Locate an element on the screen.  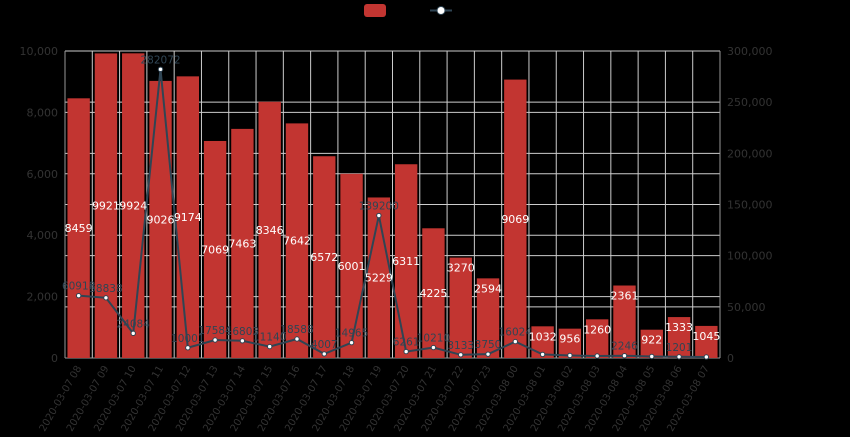
bar-data-label: 4225 is located at coordinates (433, 293).